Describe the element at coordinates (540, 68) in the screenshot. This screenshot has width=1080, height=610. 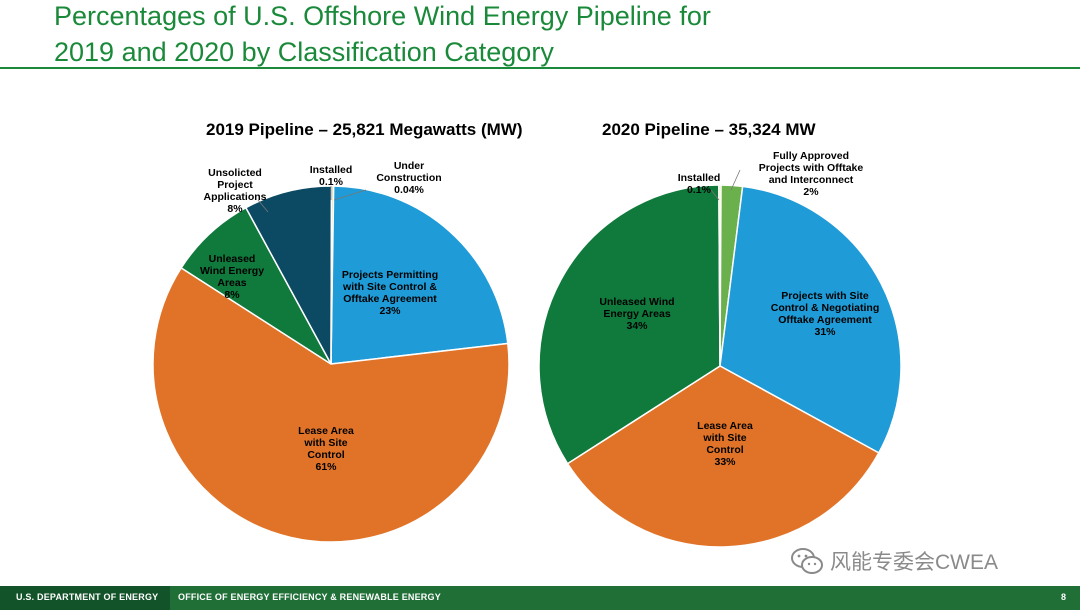
I see `title-divider` at that location.